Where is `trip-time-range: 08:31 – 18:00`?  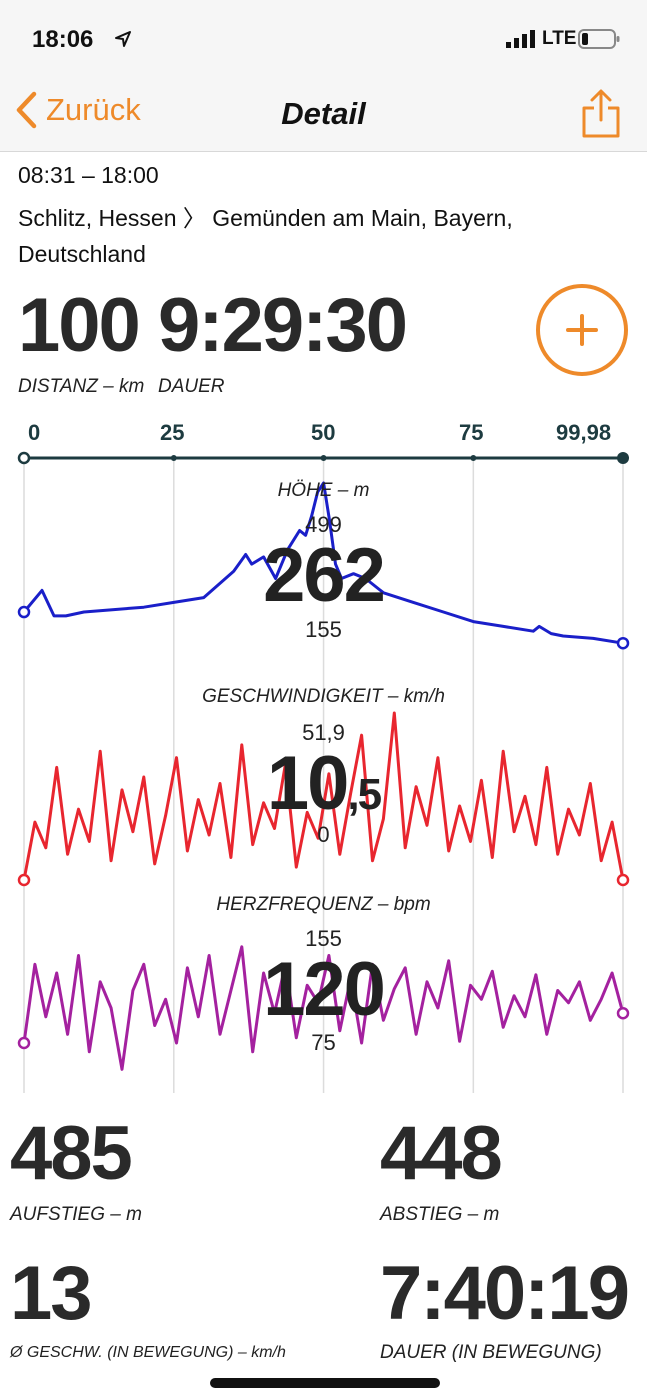 trip-time-range: 08:31 – 18:00 is located at coordinates (88, 175).